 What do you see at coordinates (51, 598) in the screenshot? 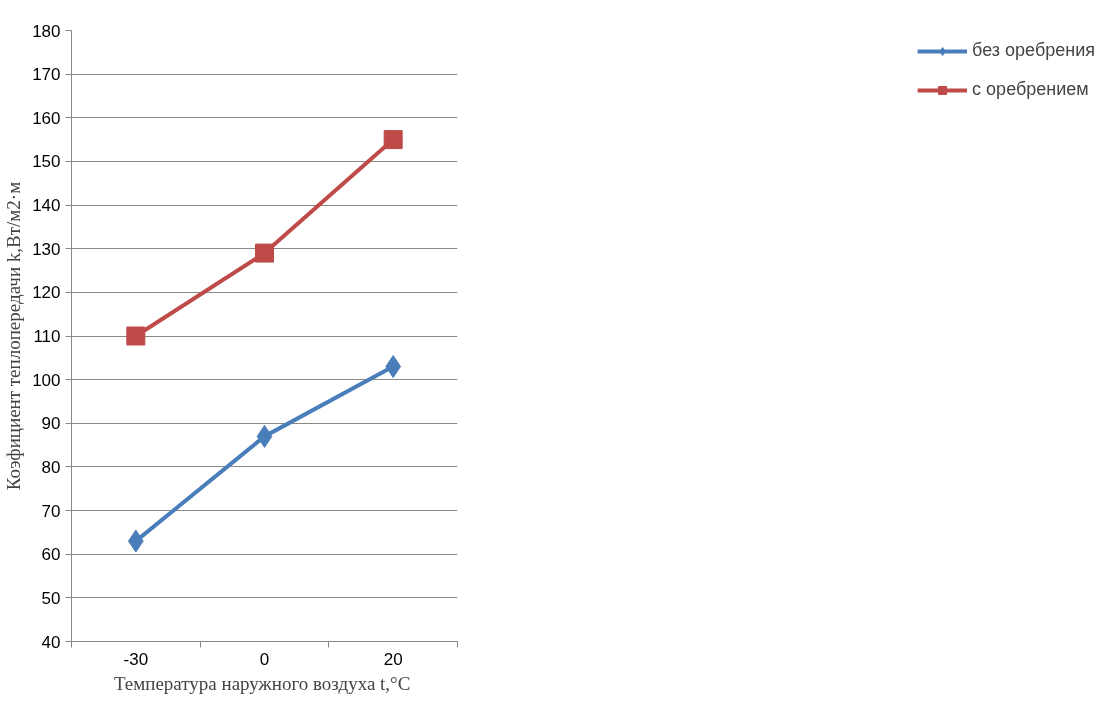
I see `y-tick-label: 50` at bounding box center [51, 598].